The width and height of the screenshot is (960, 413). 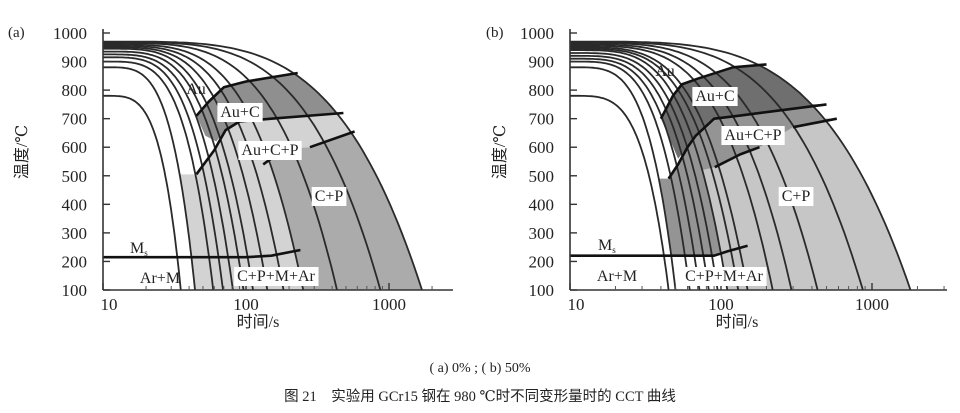 I want to click on region-medium, so click(x=343, y=210).